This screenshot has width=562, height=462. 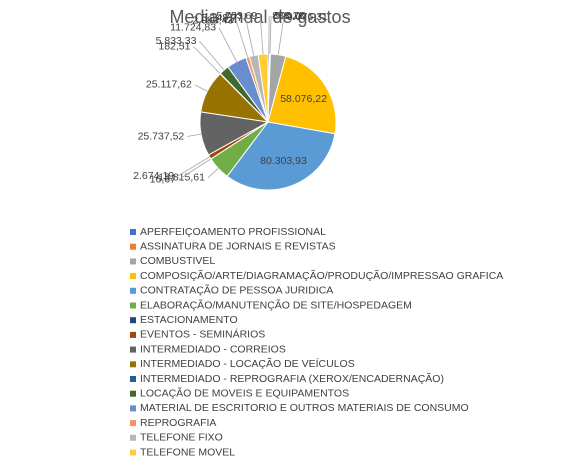 I want to click on legend-label: ESTACIONAMENTO, so click(x=189, y=320).